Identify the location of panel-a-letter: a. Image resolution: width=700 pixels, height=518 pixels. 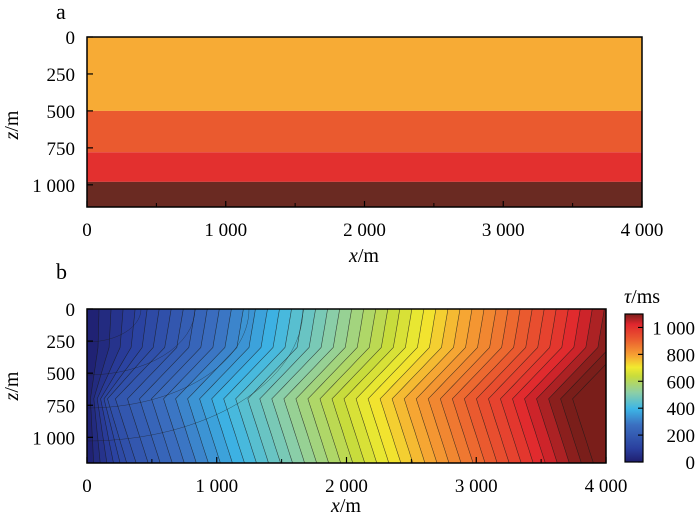
(61, 12).